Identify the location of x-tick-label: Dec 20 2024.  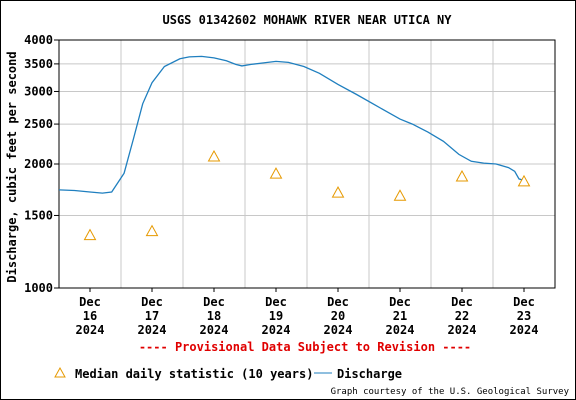
(338, 316).